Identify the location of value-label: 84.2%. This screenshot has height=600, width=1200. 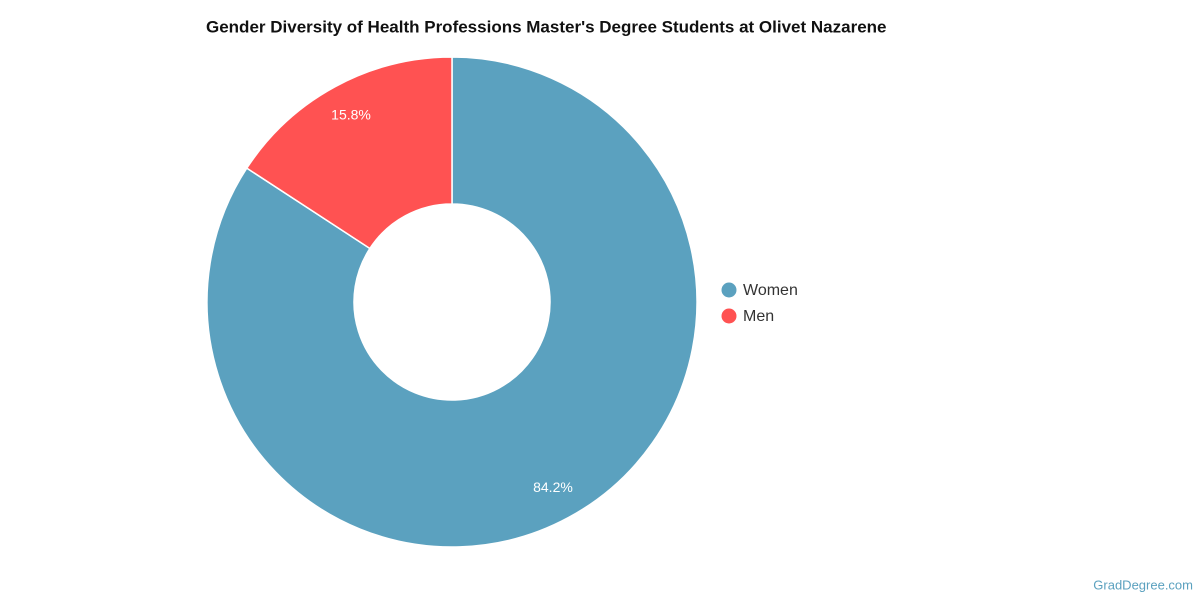
(553, 487).